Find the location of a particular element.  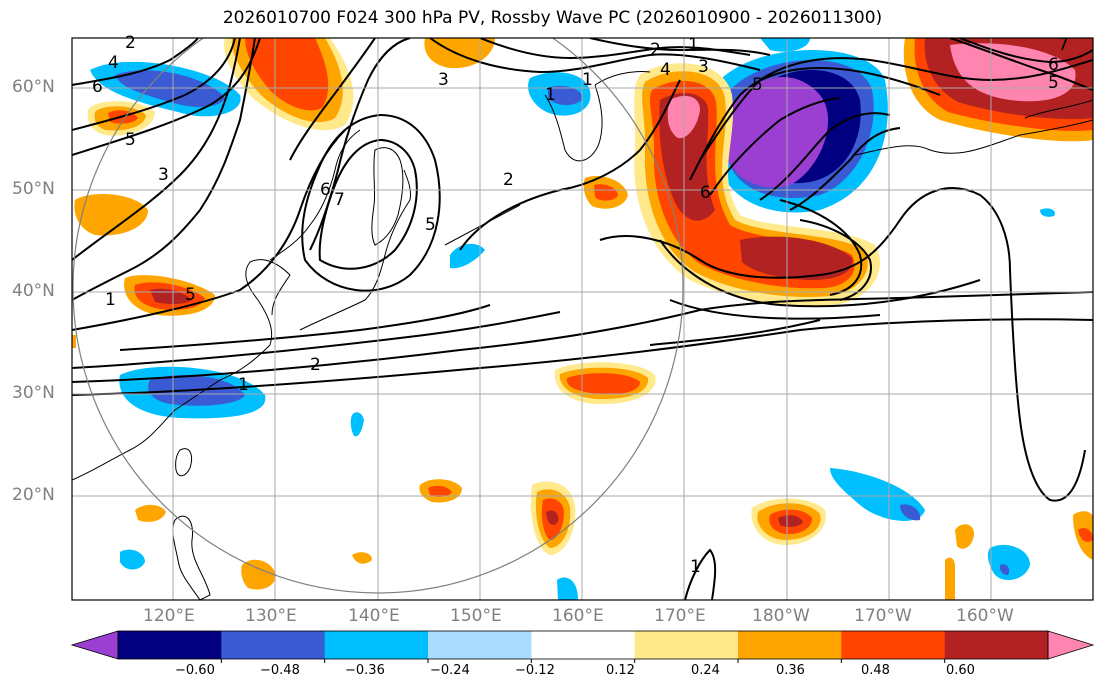

lon-label-140e: 140°E is located at coordinates (374, 616).